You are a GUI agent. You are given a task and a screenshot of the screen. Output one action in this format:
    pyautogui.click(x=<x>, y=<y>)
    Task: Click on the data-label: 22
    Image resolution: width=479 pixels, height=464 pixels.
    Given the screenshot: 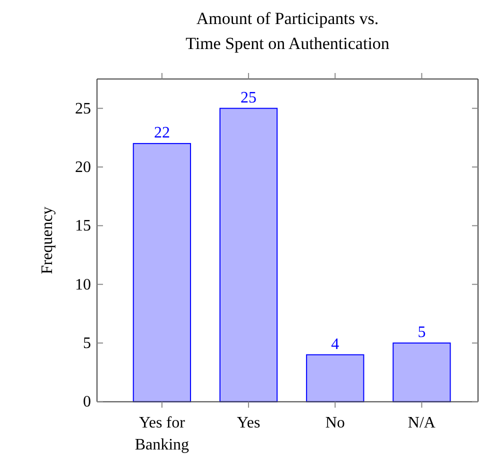 What is the action you would take?
    pyautogui.click(x=162, y=133)
    